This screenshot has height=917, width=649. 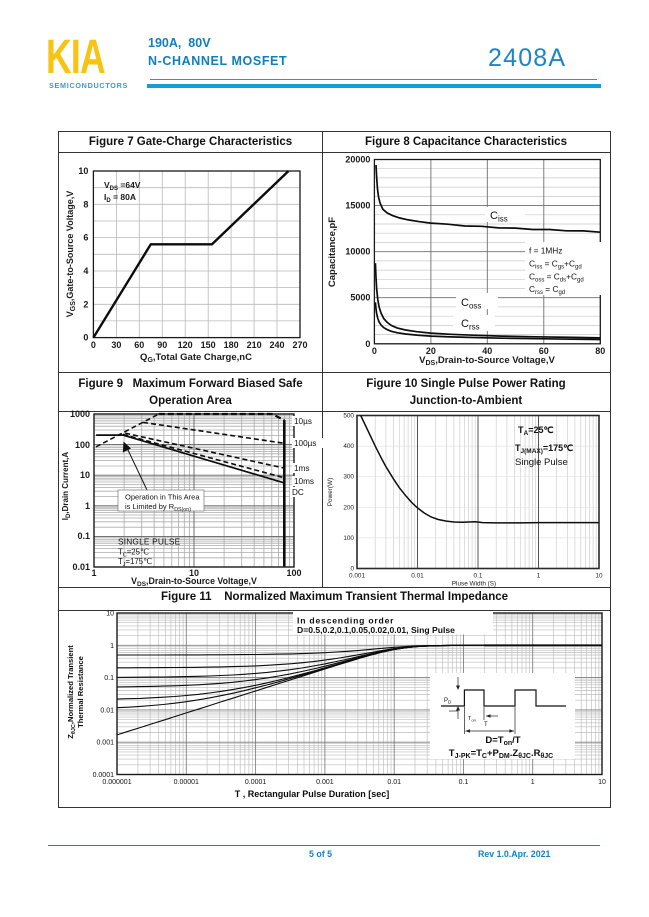 I want to click on svg-text: 120, so click(x=185, y=345).